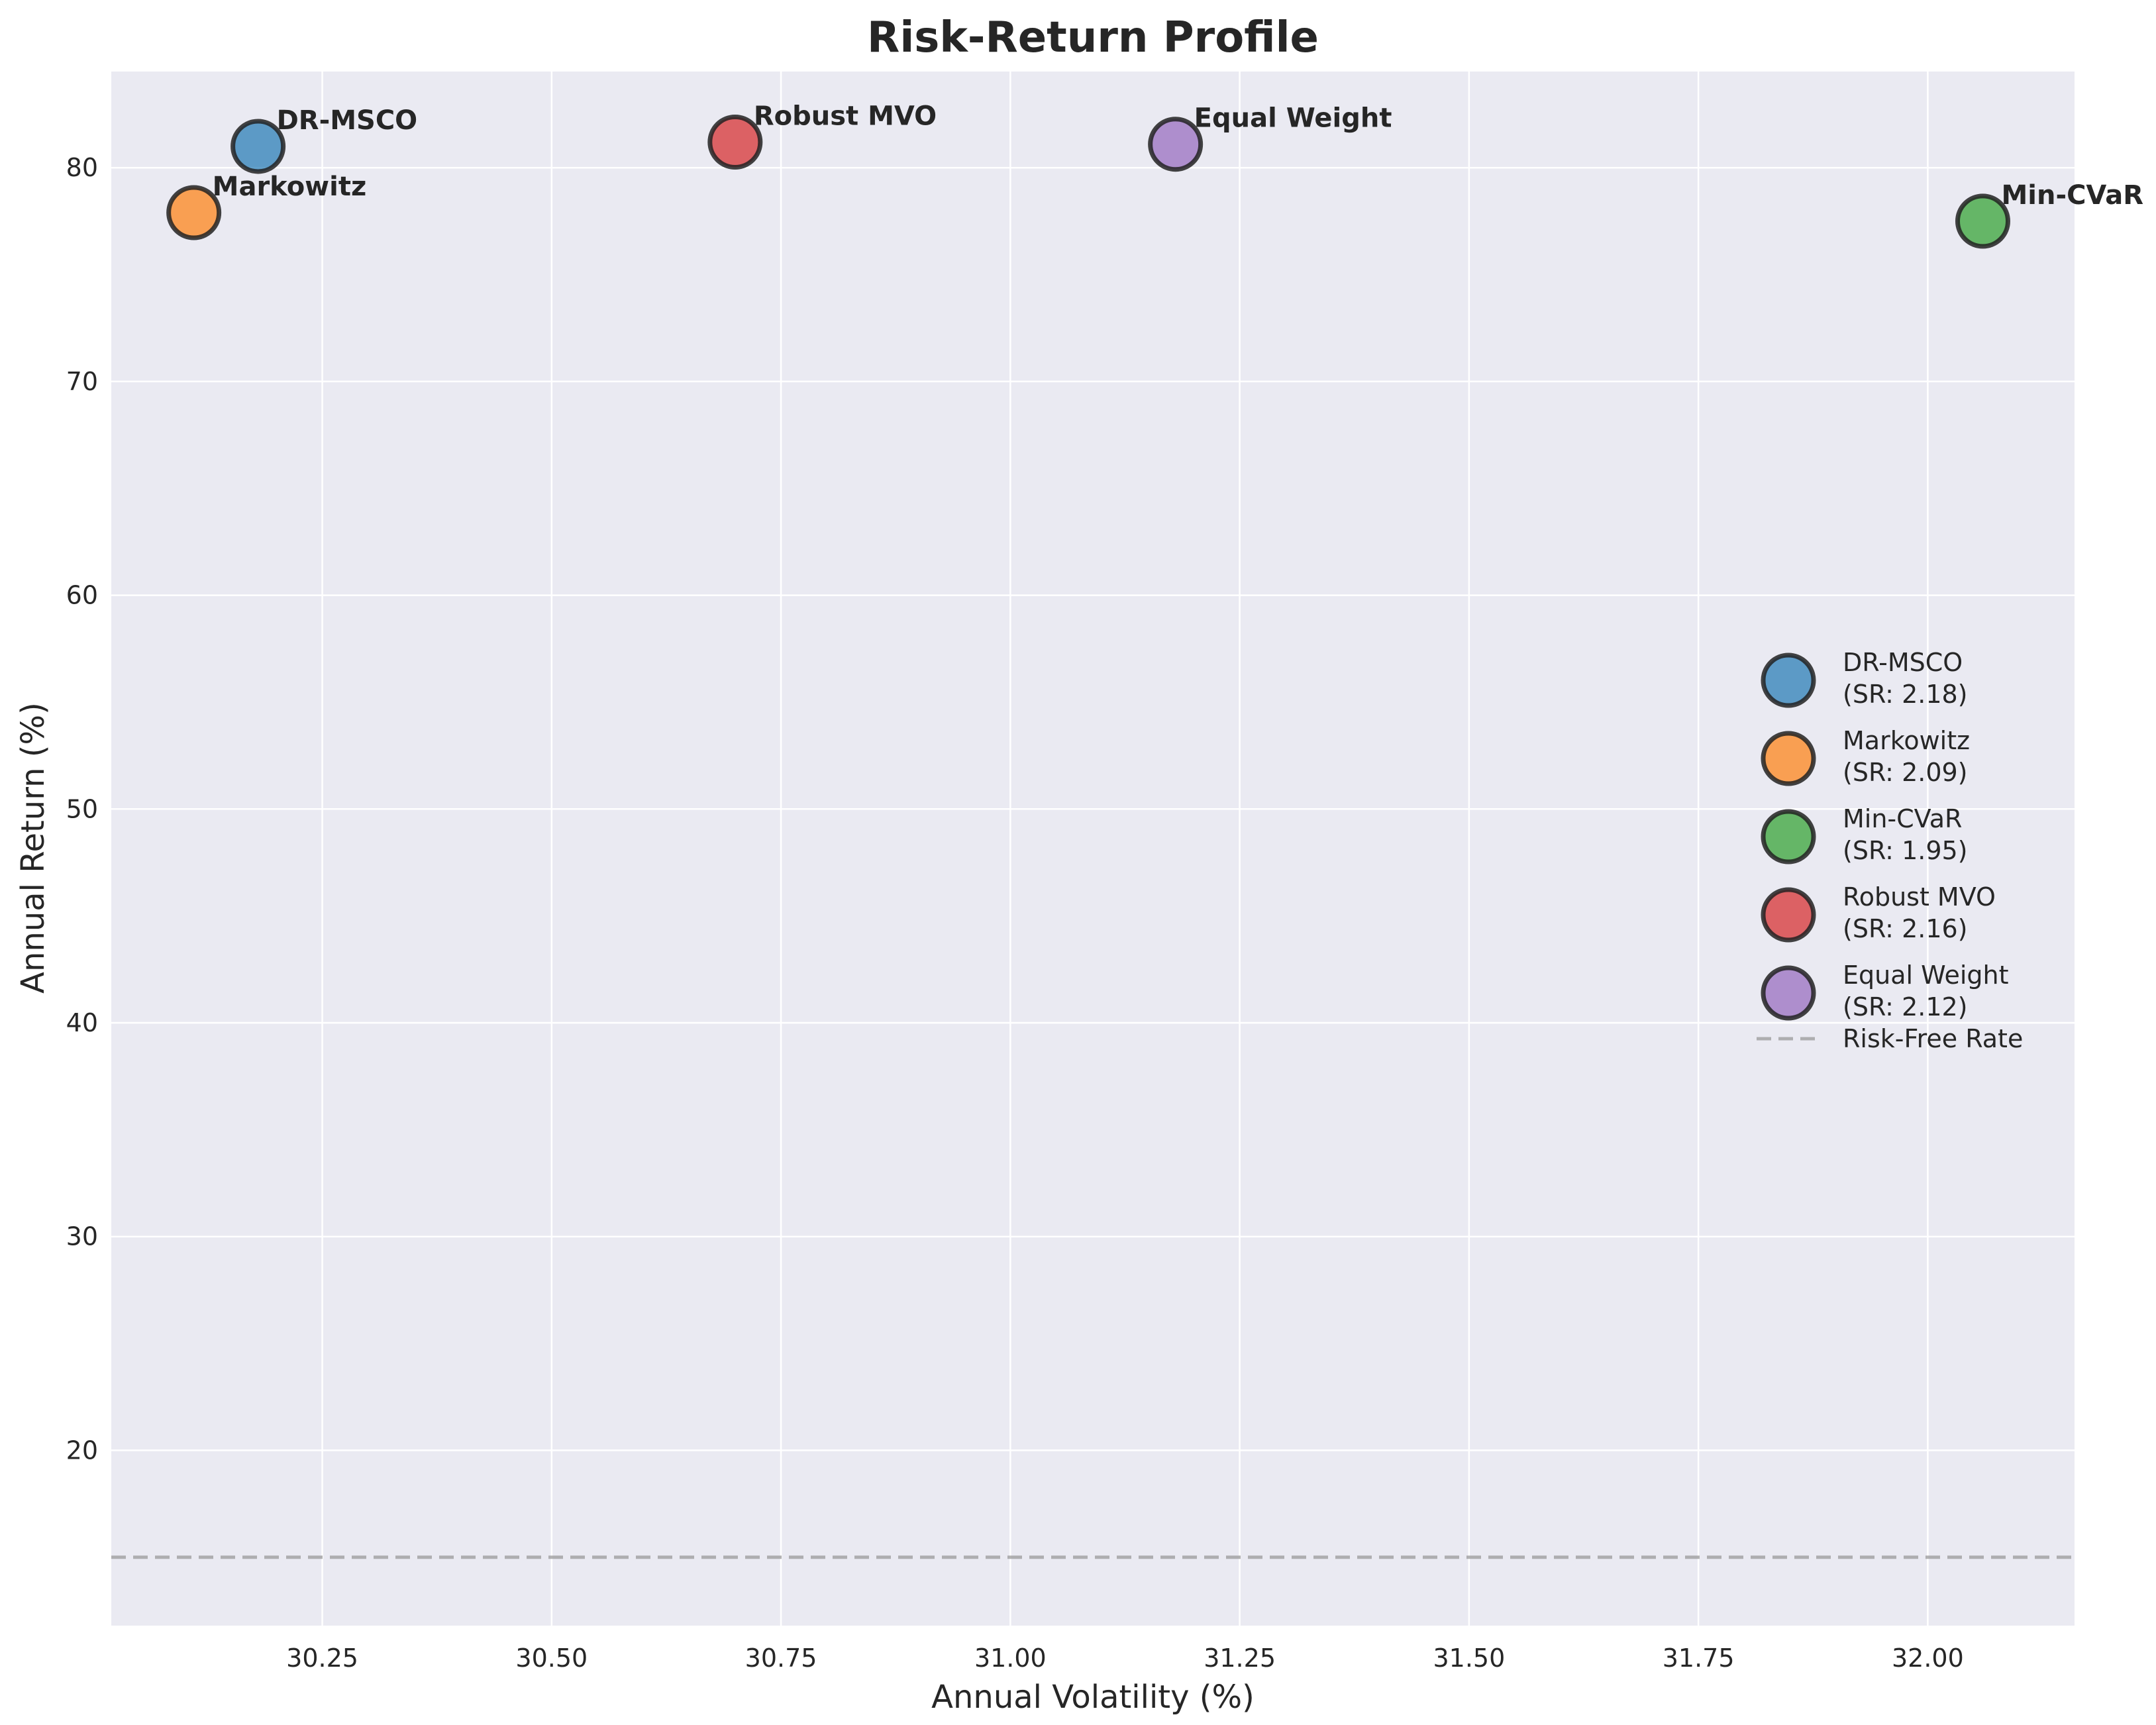 Image resolution: width=2156 pixels, height=1725 pixels. I want to click on y-tick-label: 40, so click(82, 1022).